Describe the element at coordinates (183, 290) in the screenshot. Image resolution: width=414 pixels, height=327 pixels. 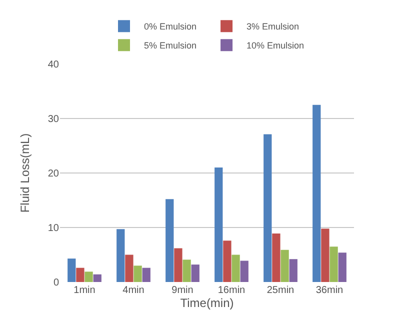
I see `x-tick-label: 9min` at that location.